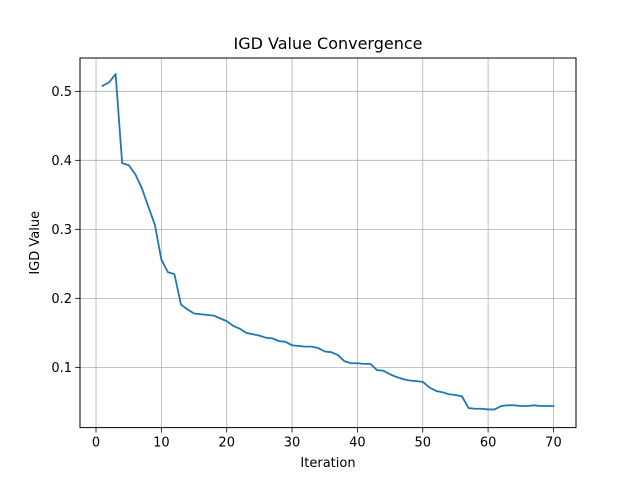 This screenshot has height=484, width=640. I want to click on x-tick-label: 10, so click(161, 443).